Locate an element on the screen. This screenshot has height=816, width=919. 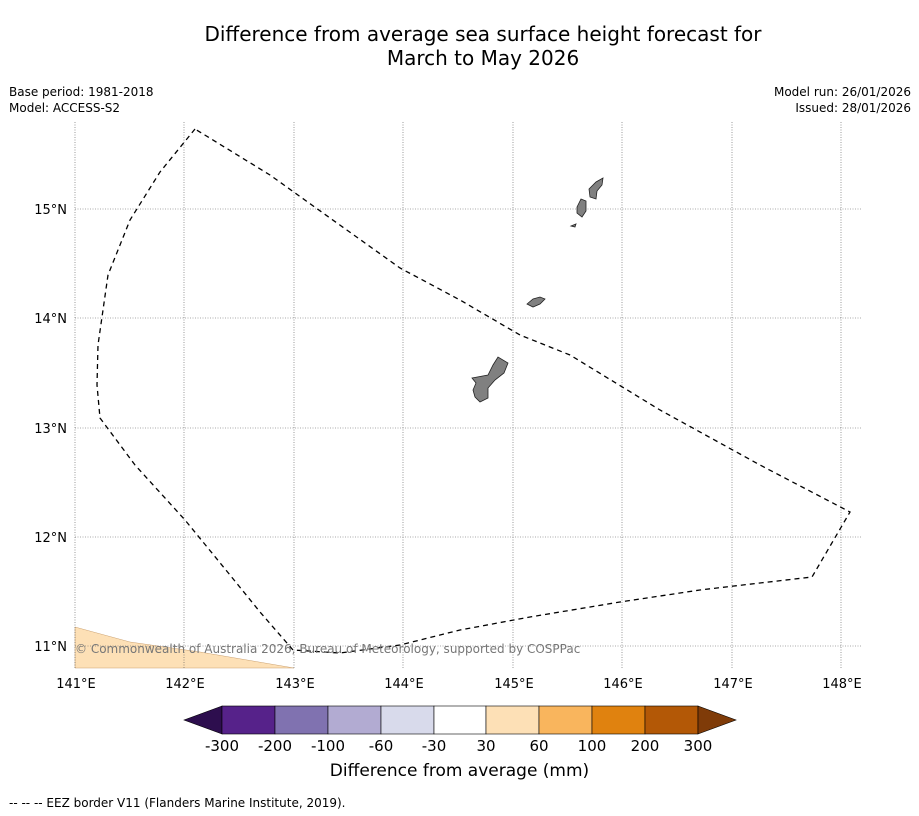
lon-label: 144°E is located at coordinates (404, 684).